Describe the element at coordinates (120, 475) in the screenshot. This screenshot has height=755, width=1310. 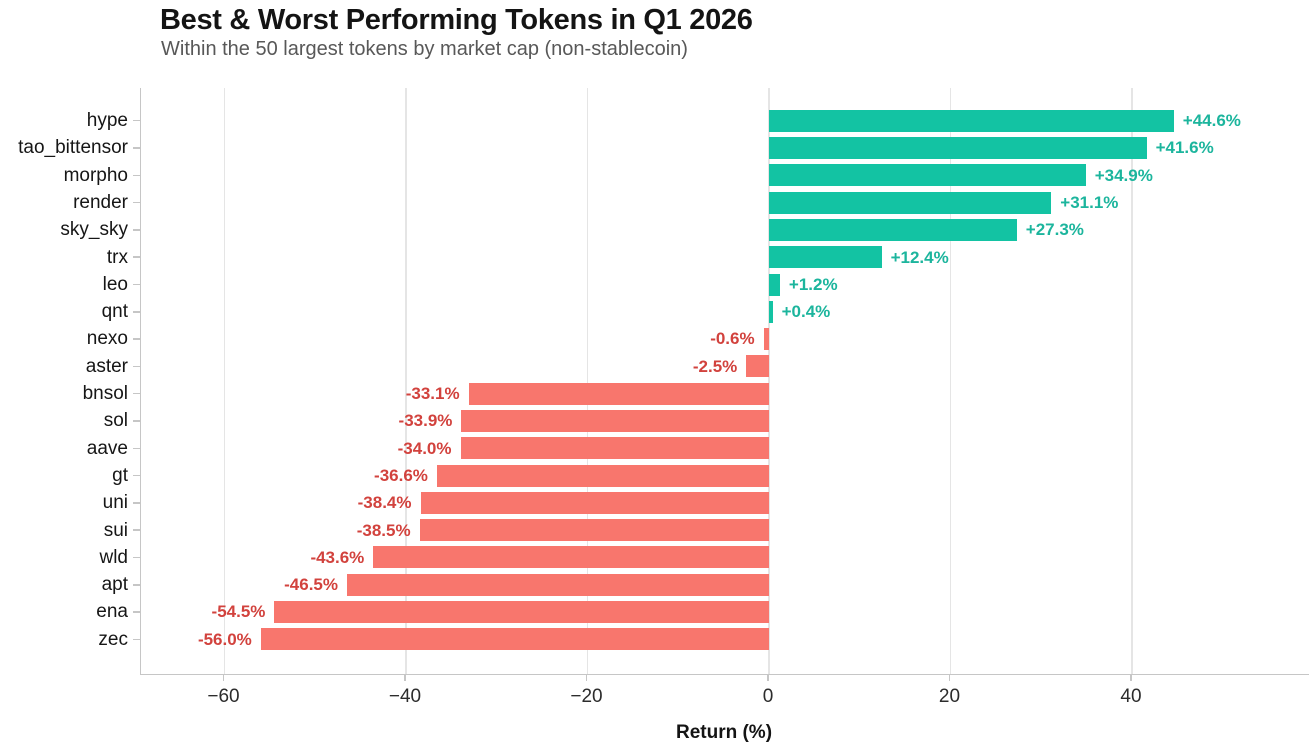
I see `y-axis-label: gt` at that location.